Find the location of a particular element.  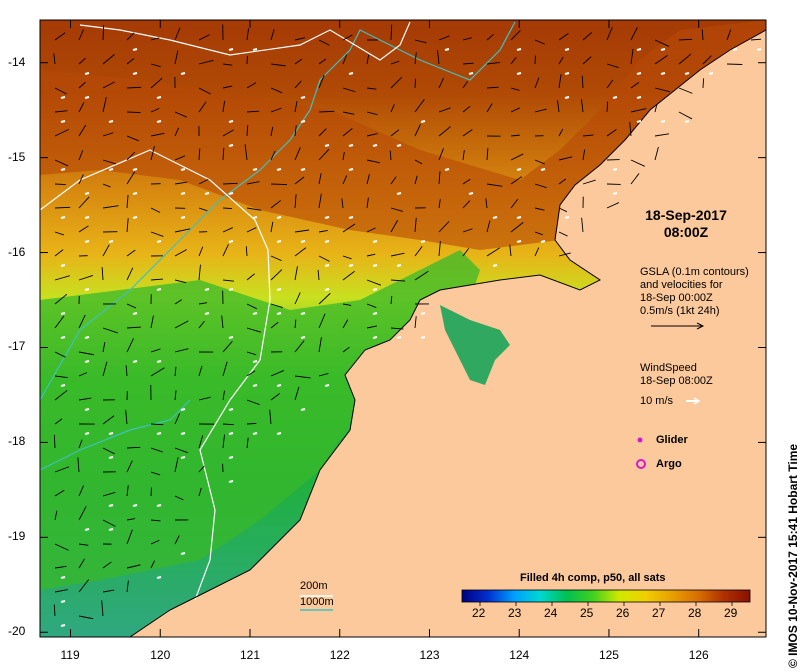

bathy-200-label: 200m is located at coordinates (314, 586).